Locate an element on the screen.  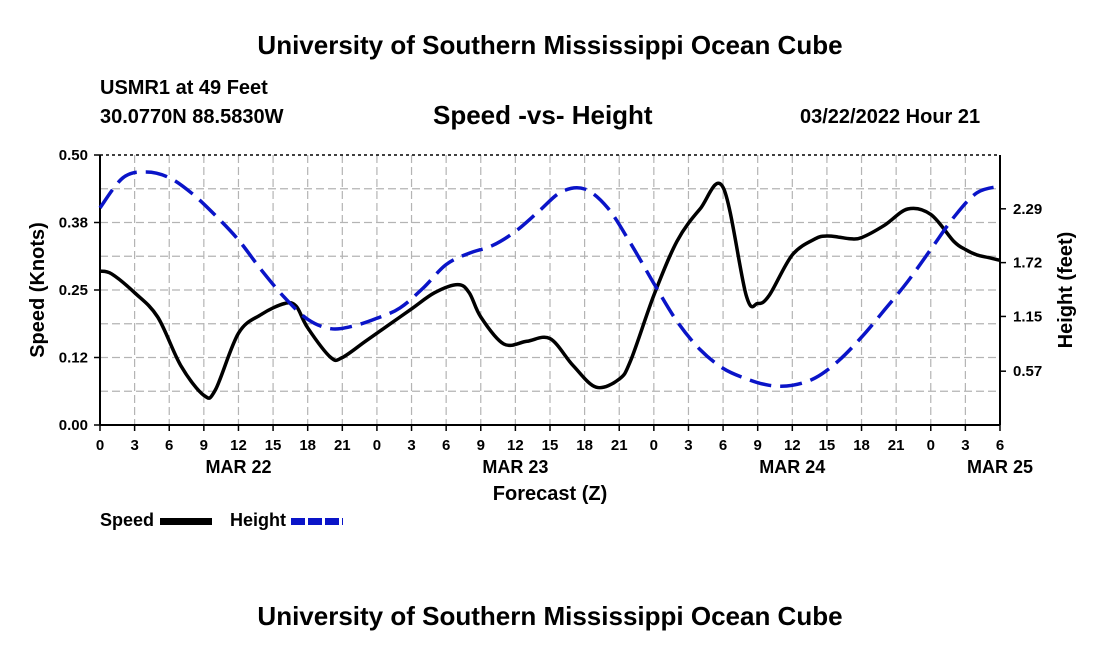
date-label: MAR 23 is located at coordinates (515, 467).